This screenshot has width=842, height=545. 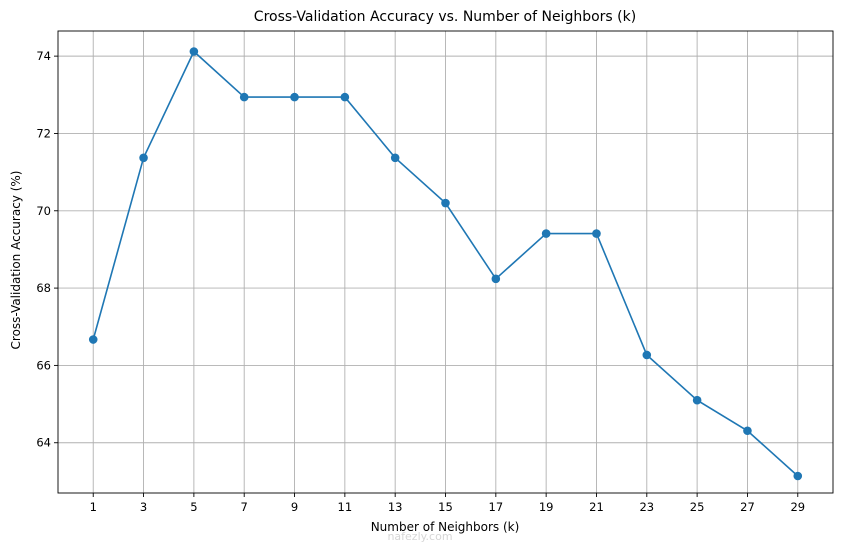 What do you see at coordinates (43, 288) in the screenshot?
I see `y-tick-label: 68` at bounding box center [43, 288].